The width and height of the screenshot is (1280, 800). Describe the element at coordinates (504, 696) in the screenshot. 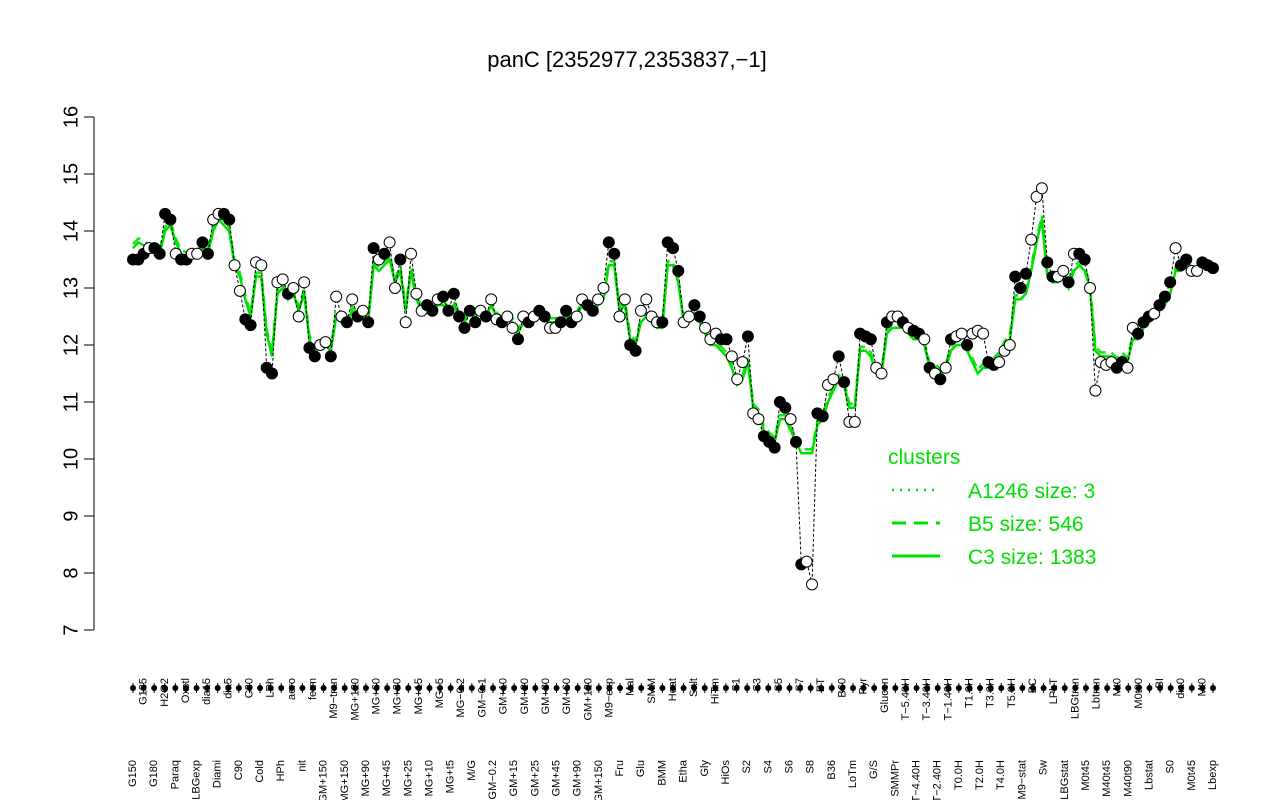

I see `x-tick-label: GM+10` at that location.